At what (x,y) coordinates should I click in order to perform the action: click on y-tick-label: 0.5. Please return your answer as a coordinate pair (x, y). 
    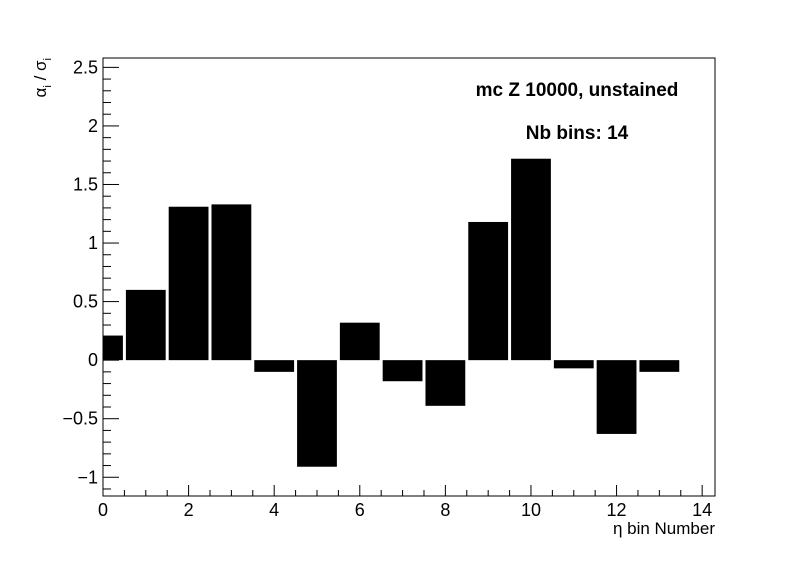
    Looking at the image, I should click on (85, 302).